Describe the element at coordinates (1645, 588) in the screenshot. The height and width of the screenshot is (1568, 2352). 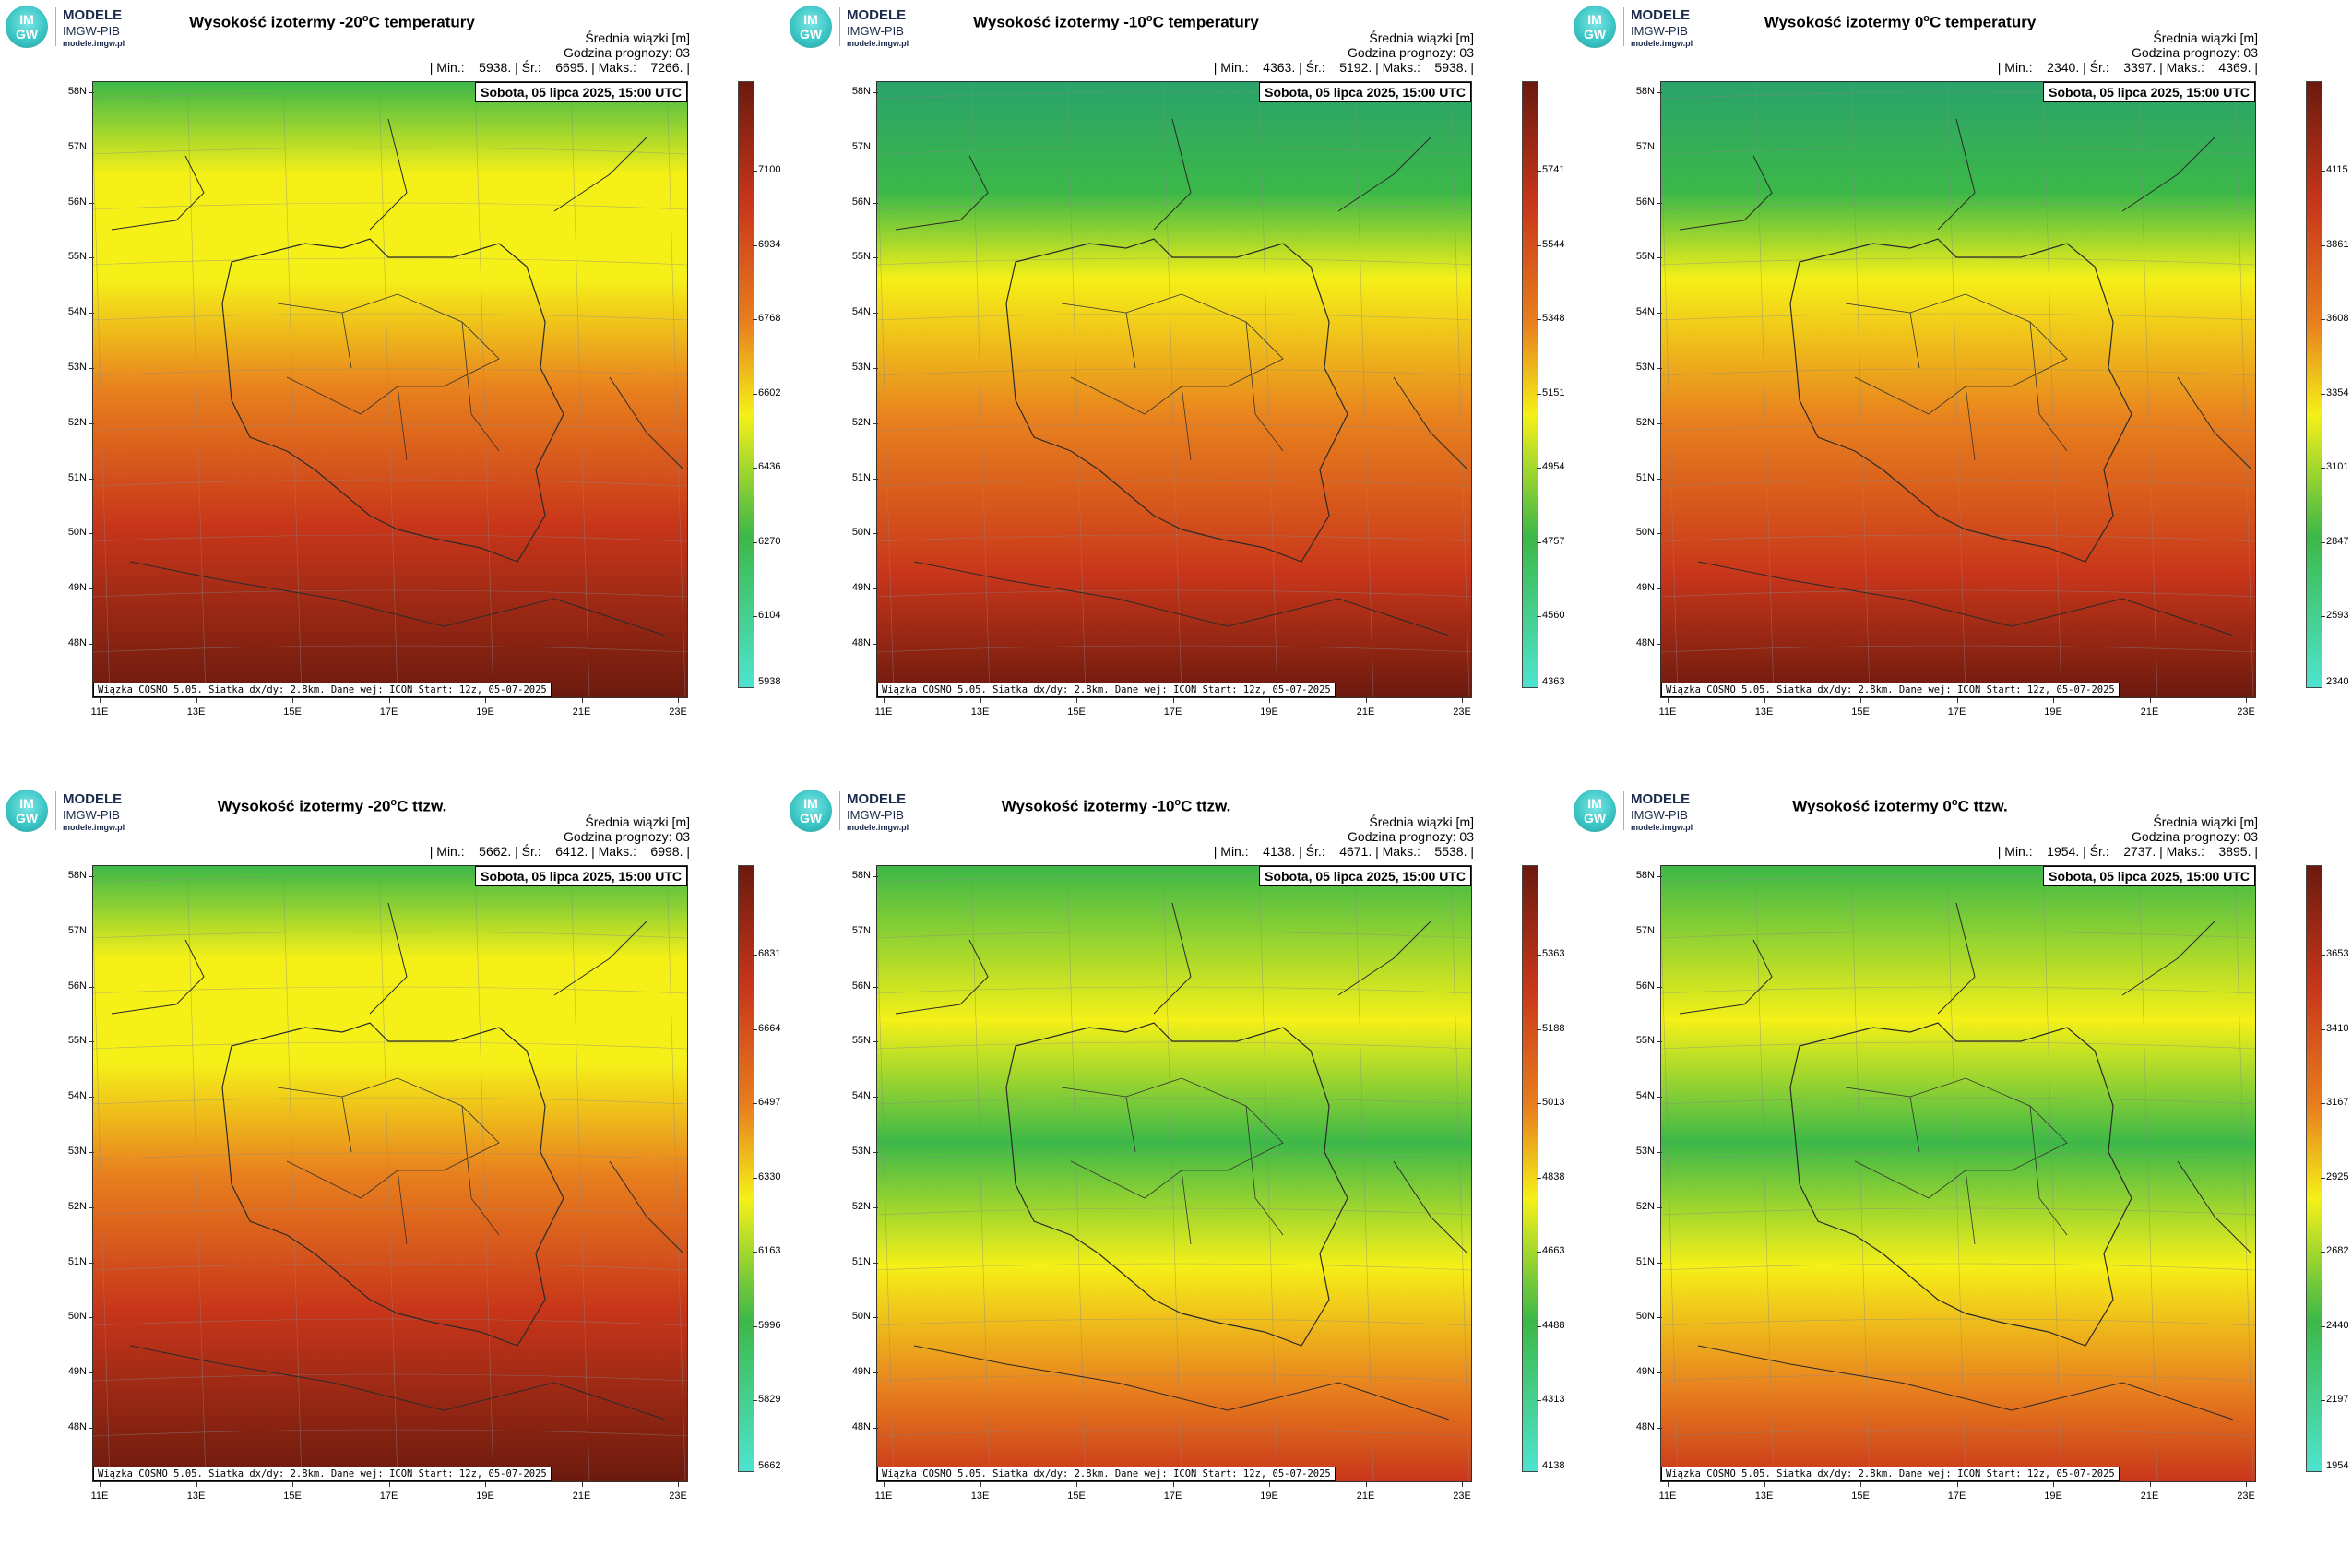
I see `latitude-label: 49N` at that location.